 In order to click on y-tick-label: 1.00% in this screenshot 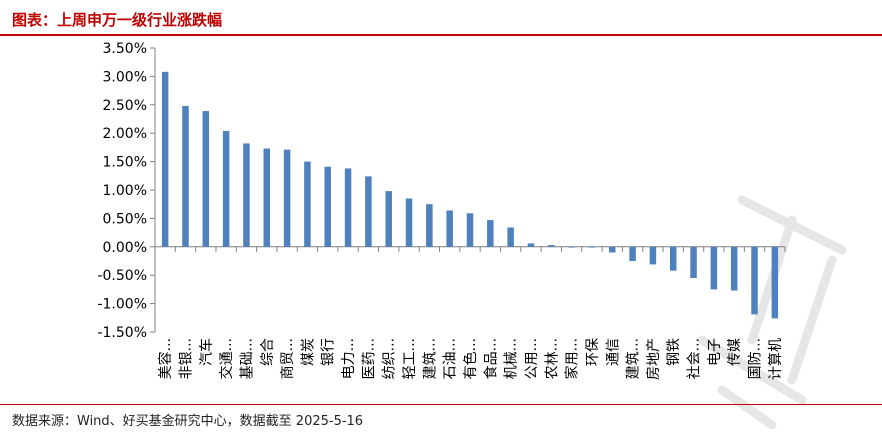, I will do `click(125, 191)`.